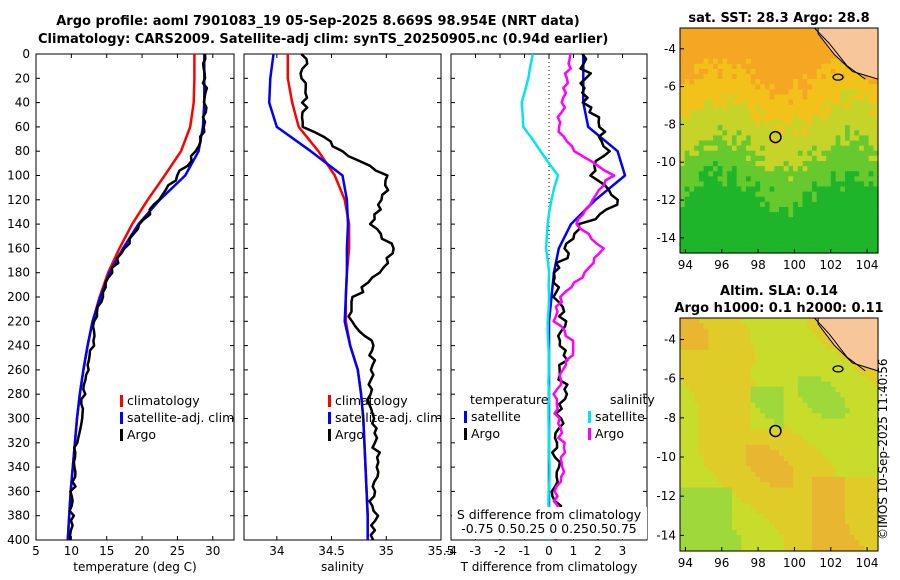 The height and width of the screenshot is (580, 900). I want to click on sst-map-ytick-label: -10, so click(666, 162).